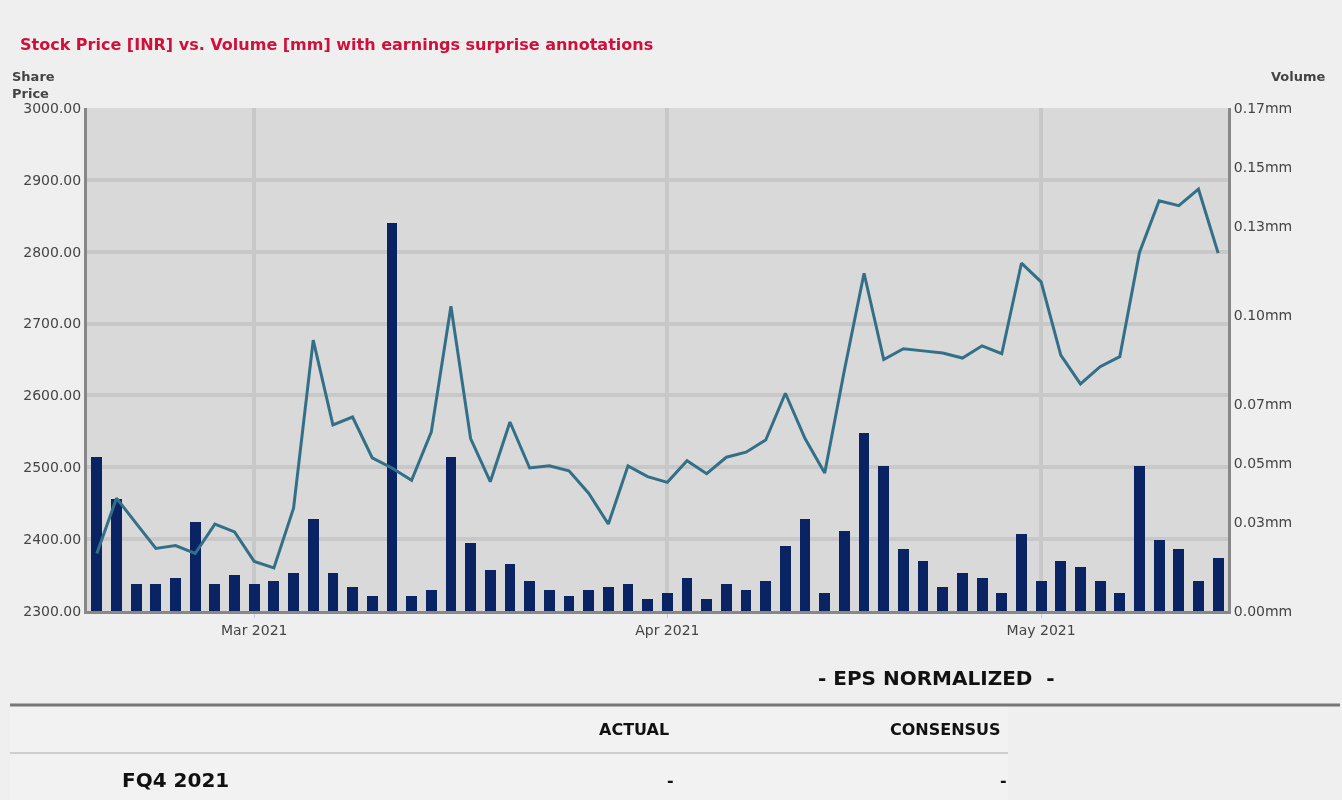 The height and width of the screenshot is (800, 1342). I want to click on y2-tick-label: 0.03mm, so click(1263, 522).